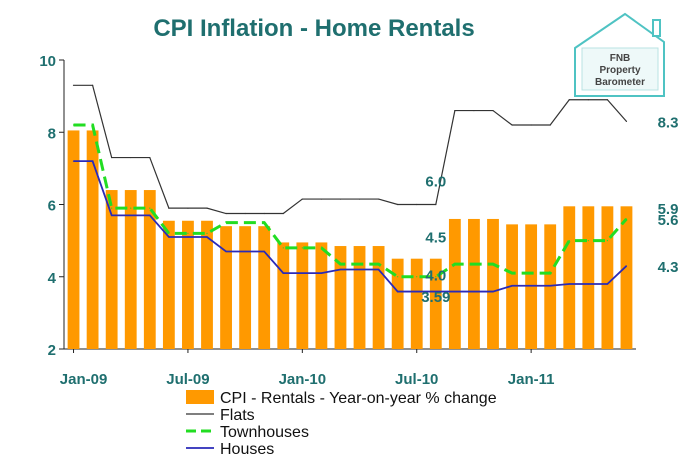 The image size is (690, 457). Describe the element at coordinates (620, 58) in the screenshot. I see `logo-line-1: FNB` at that location.